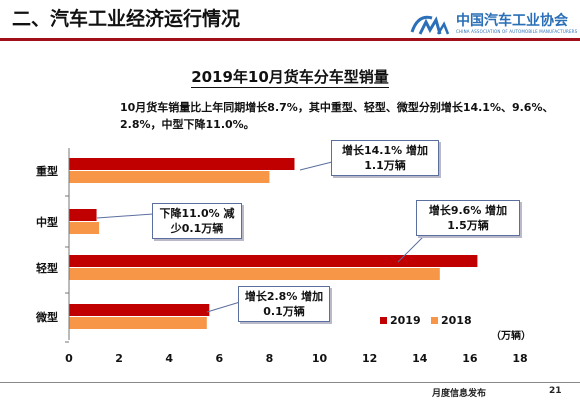 The height and width of the screenshot is (401, 580). I want to click on legend: 2019 2018, so click(426, 320).